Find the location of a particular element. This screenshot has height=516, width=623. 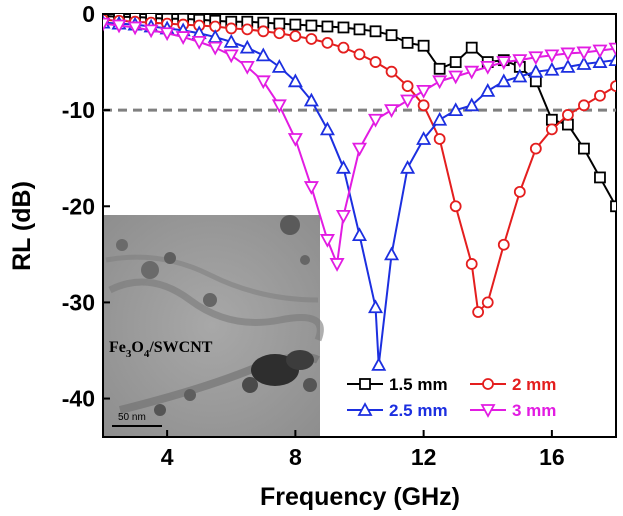

x-axis-title: Frequency (GHz) is located at coordinates (360, 497).